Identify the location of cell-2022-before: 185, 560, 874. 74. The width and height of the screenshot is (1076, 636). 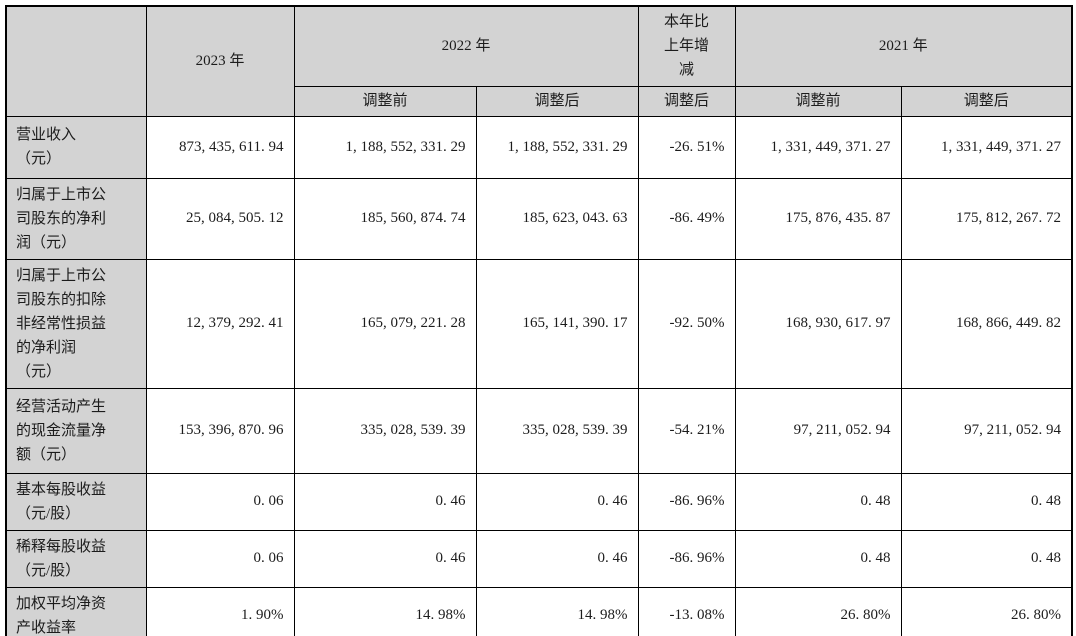
(385, 218).